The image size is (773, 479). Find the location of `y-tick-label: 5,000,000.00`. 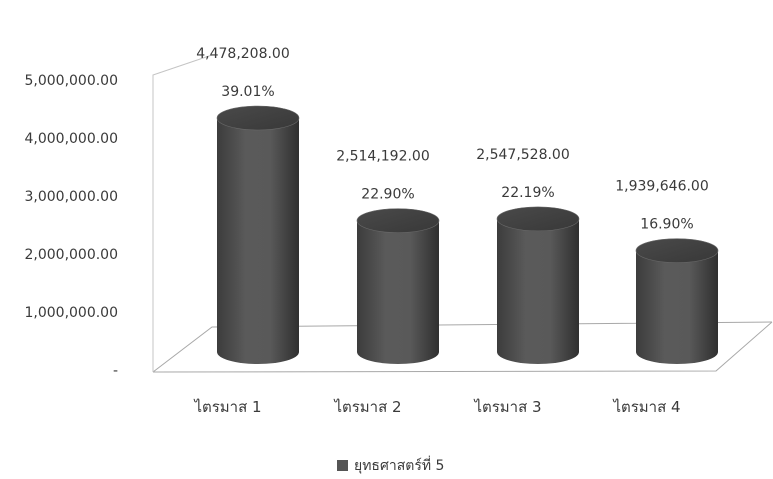

y-tick-label: 5,000,000.00 is located at coordinates (71, 81).